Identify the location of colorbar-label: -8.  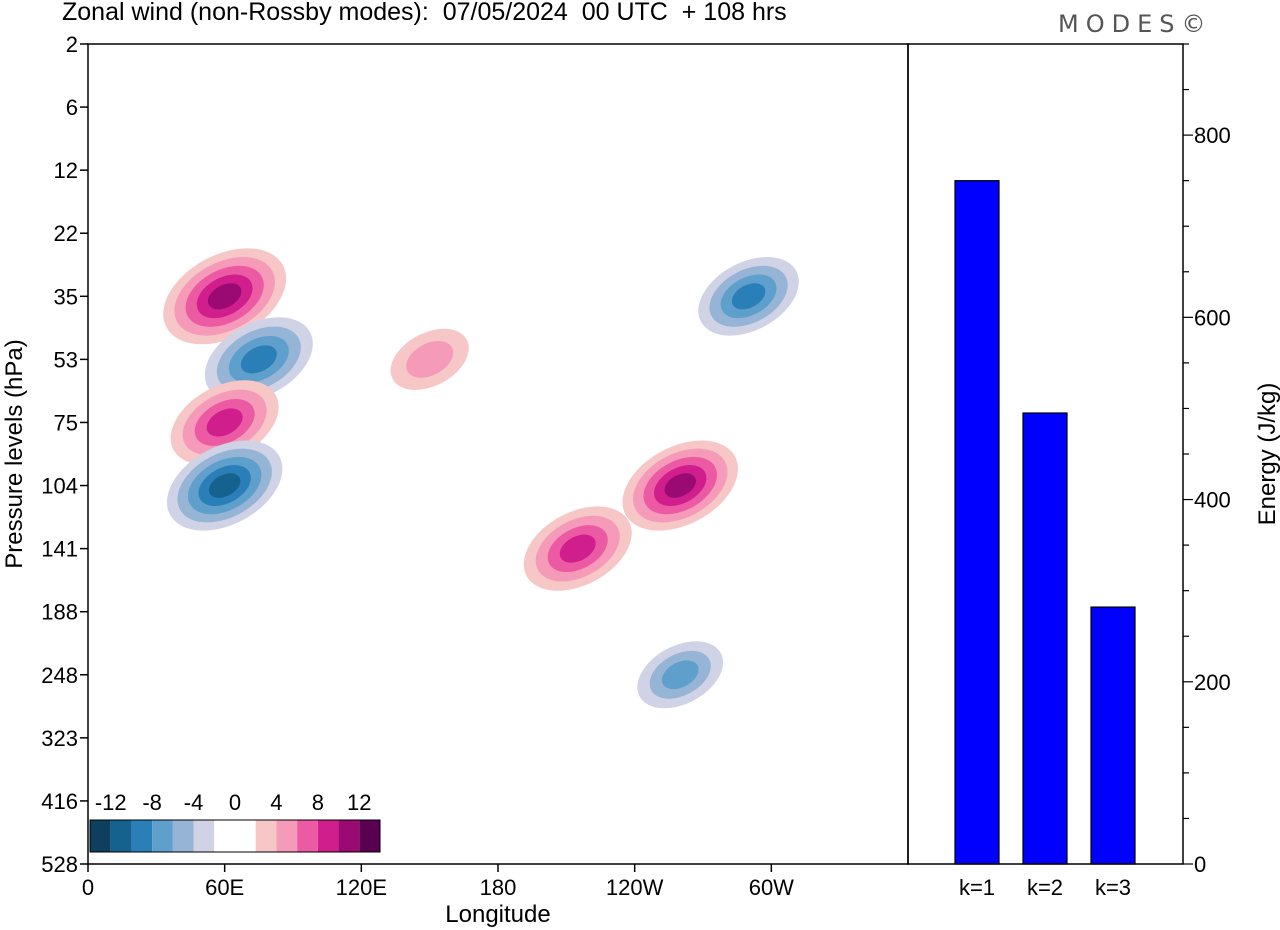
(152, 802).